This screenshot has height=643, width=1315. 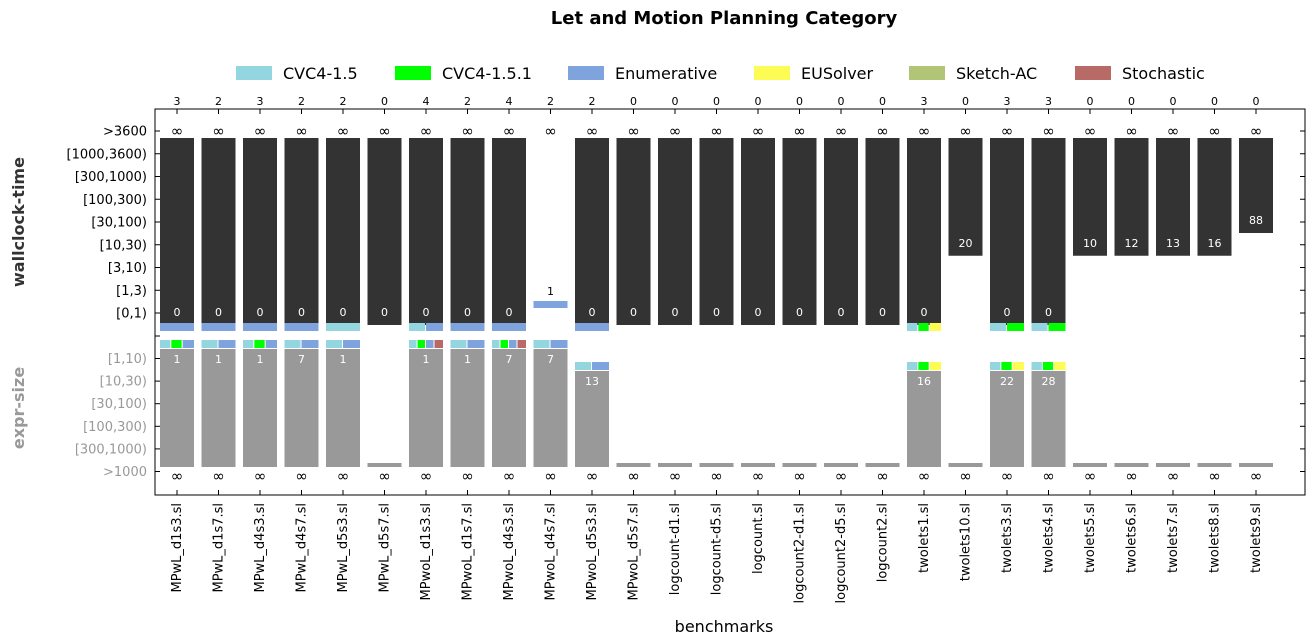 What do you see at coordinates (1007, 381) in the screenshot?
I see `size-bar-label: 22` at bounding box center [1007, 381].